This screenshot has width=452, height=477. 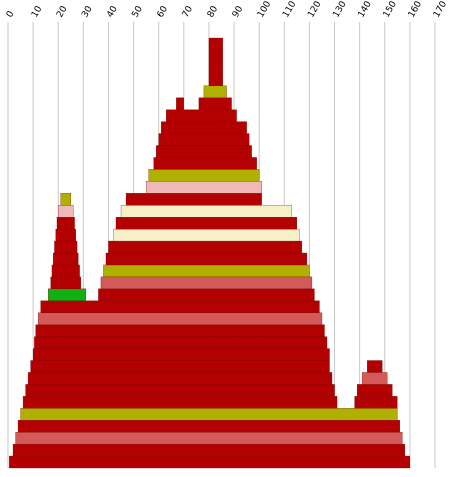 I want to click on x-tick-label: 50, so click(x=138, y=11).